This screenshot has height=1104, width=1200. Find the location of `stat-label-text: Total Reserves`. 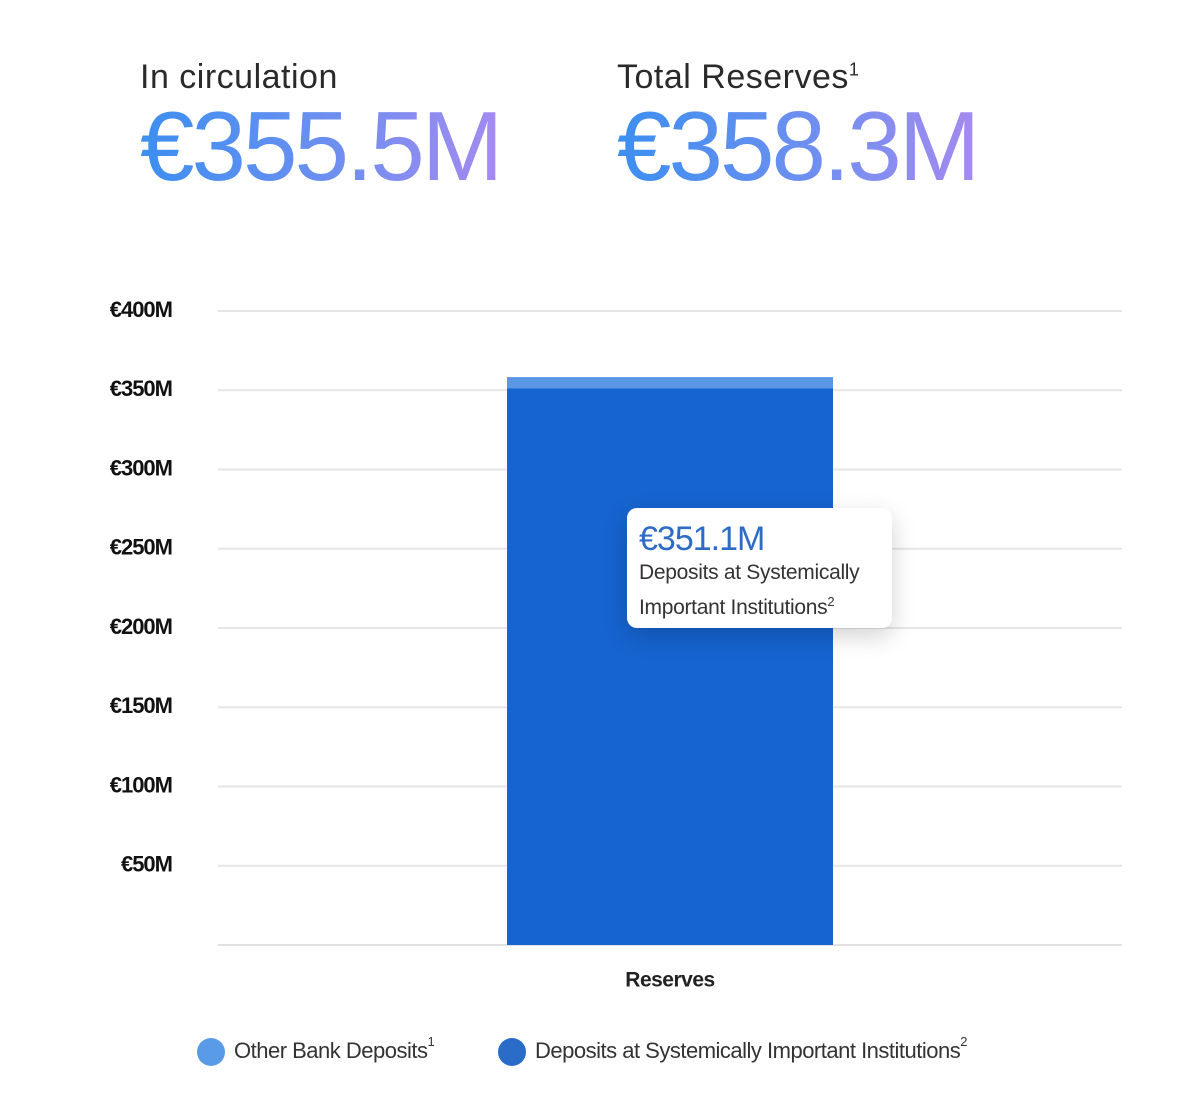

stat-label-text: Total Reserves is located at coordinates (733, 77).